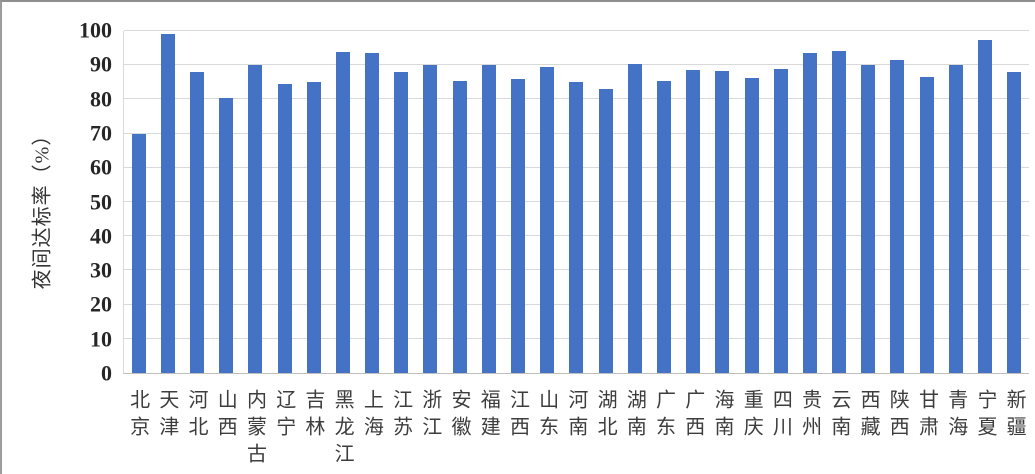 The image size is (1035, 474). I want to click on bar-上海, so click(372, 213).